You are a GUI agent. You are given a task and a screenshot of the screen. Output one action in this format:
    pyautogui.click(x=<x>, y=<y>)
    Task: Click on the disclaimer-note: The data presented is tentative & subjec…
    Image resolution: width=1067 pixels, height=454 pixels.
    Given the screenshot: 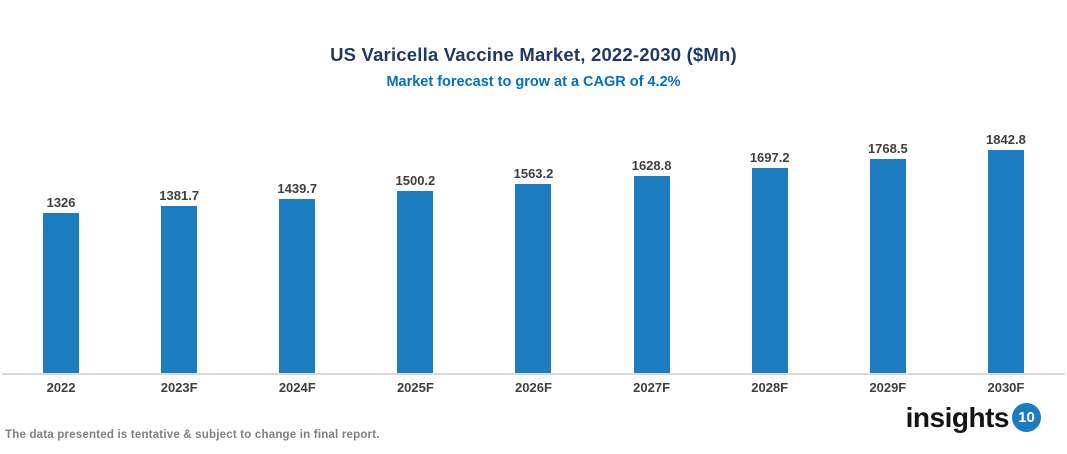 What is the action you would take?
    pyautogui.click(x=192, y=435)
    